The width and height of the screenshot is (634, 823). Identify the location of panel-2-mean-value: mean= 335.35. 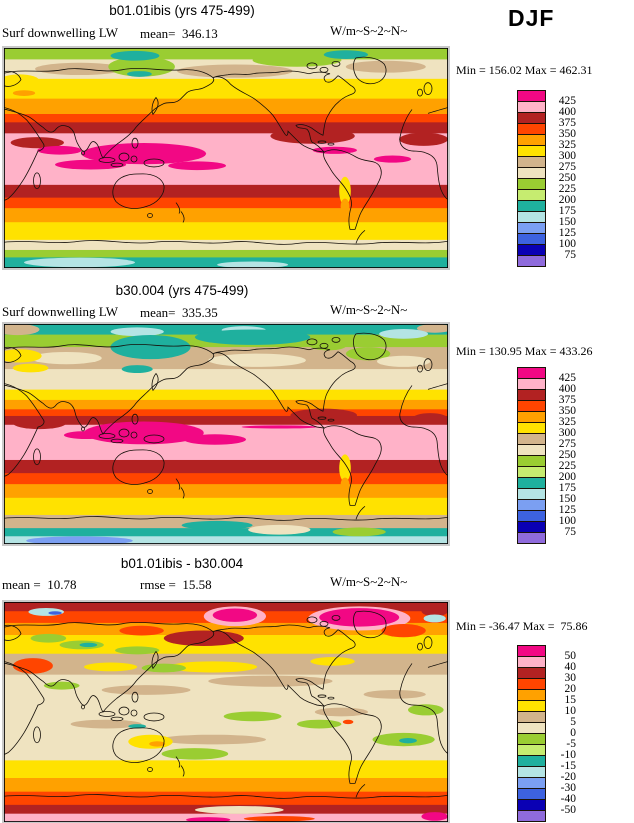
(179, 312).